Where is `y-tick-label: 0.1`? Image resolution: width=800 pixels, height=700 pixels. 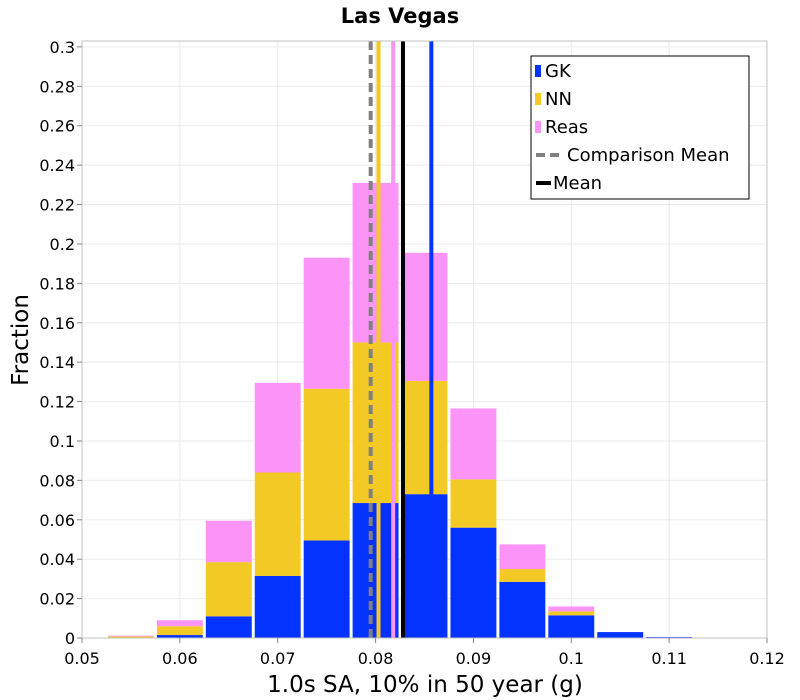 y-tick-label: 0.1 is located at coordinates (62, 441).